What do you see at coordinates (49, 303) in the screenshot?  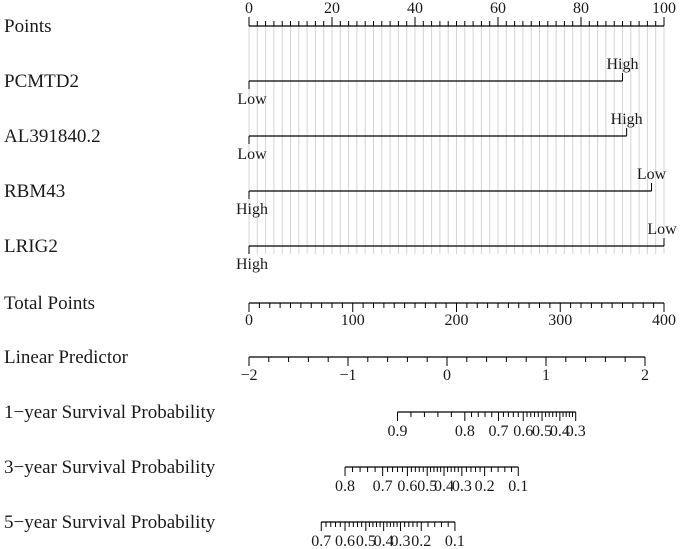 I see `total-points-label: Total Points` at bounding box center [49, 303].